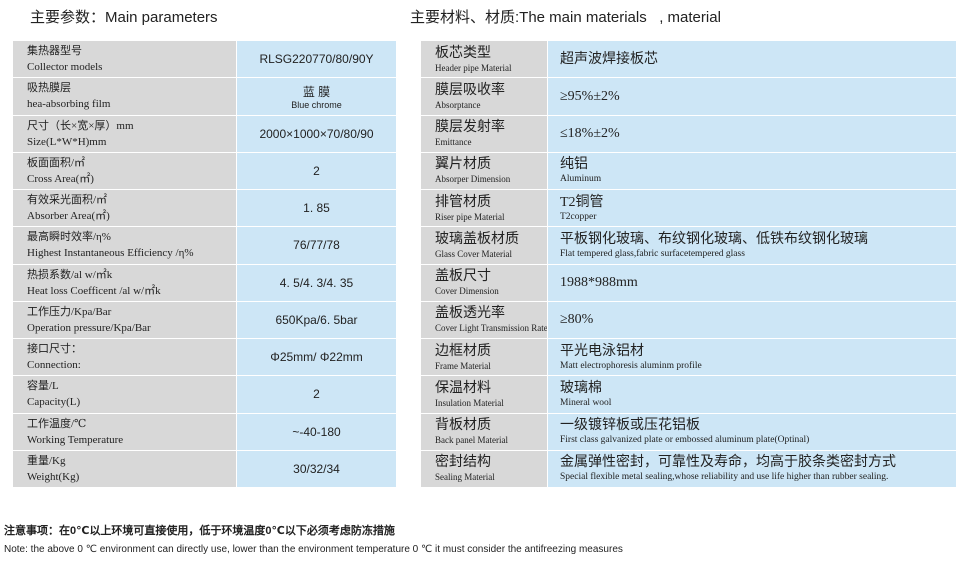 This screenshot has width=964, height=565. Describe the element at coordinates (470, 90) in the screenshot. I see `label-text: 膜层吸收率` at that location.